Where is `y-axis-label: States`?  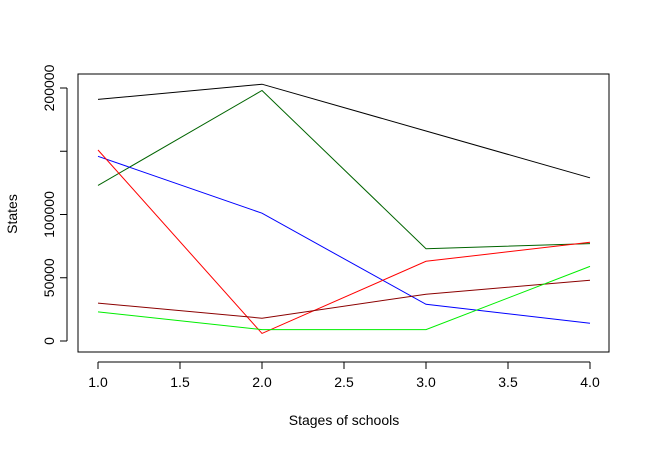 y-axis-label: States is located at coordinates (12, 214).